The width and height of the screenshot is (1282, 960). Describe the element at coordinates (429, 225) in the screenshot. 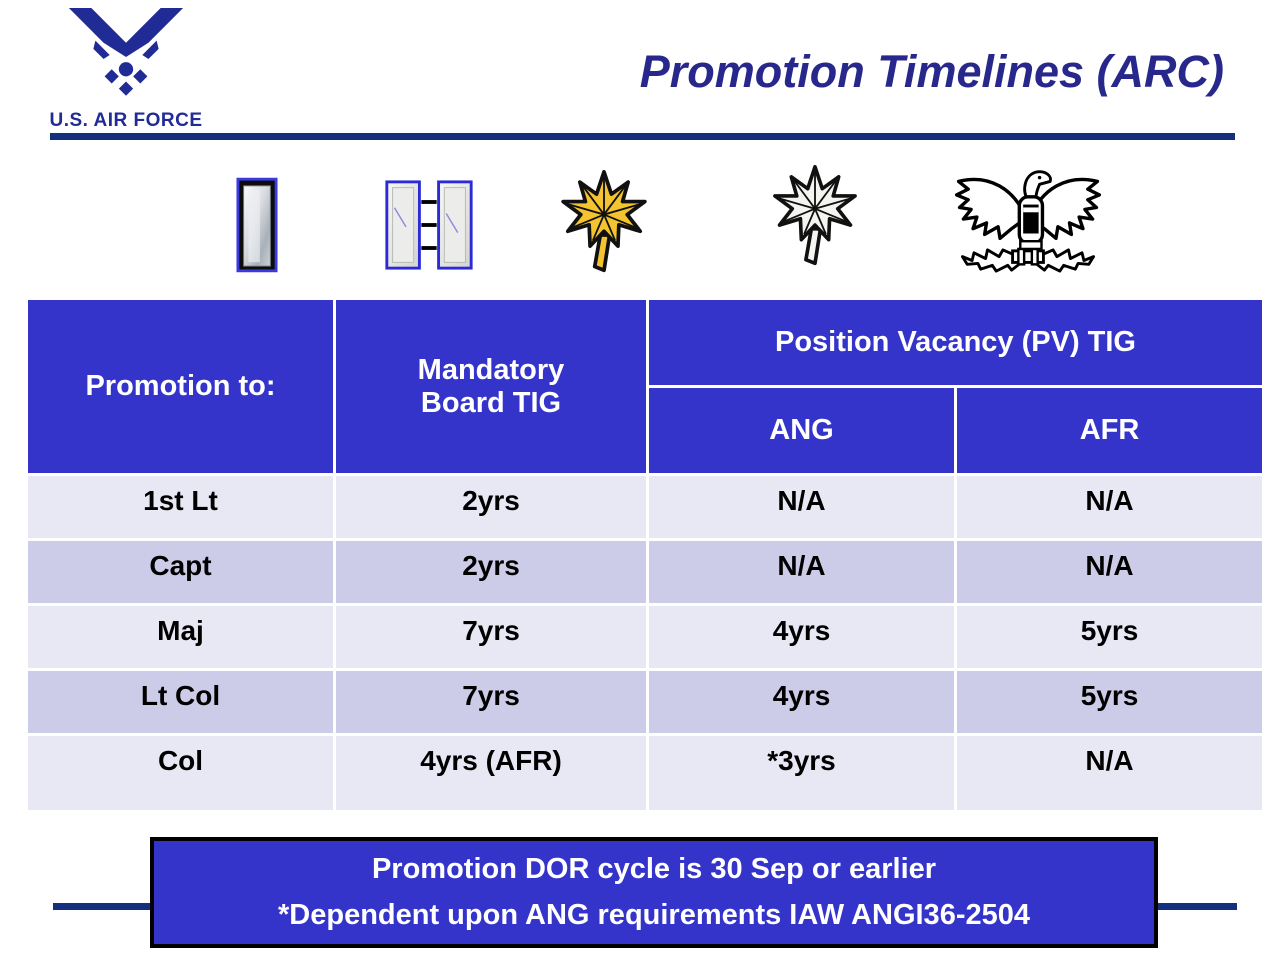

I see `double-silver-bars-insignia-icon` at that location.